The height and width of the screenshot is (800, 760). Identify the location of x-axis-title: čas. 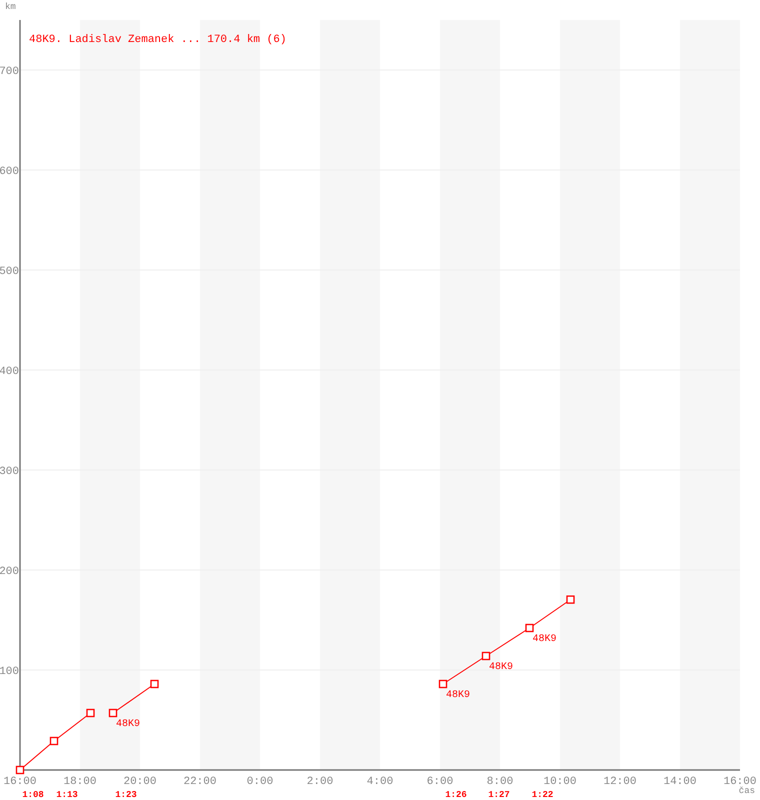
(746, 791).